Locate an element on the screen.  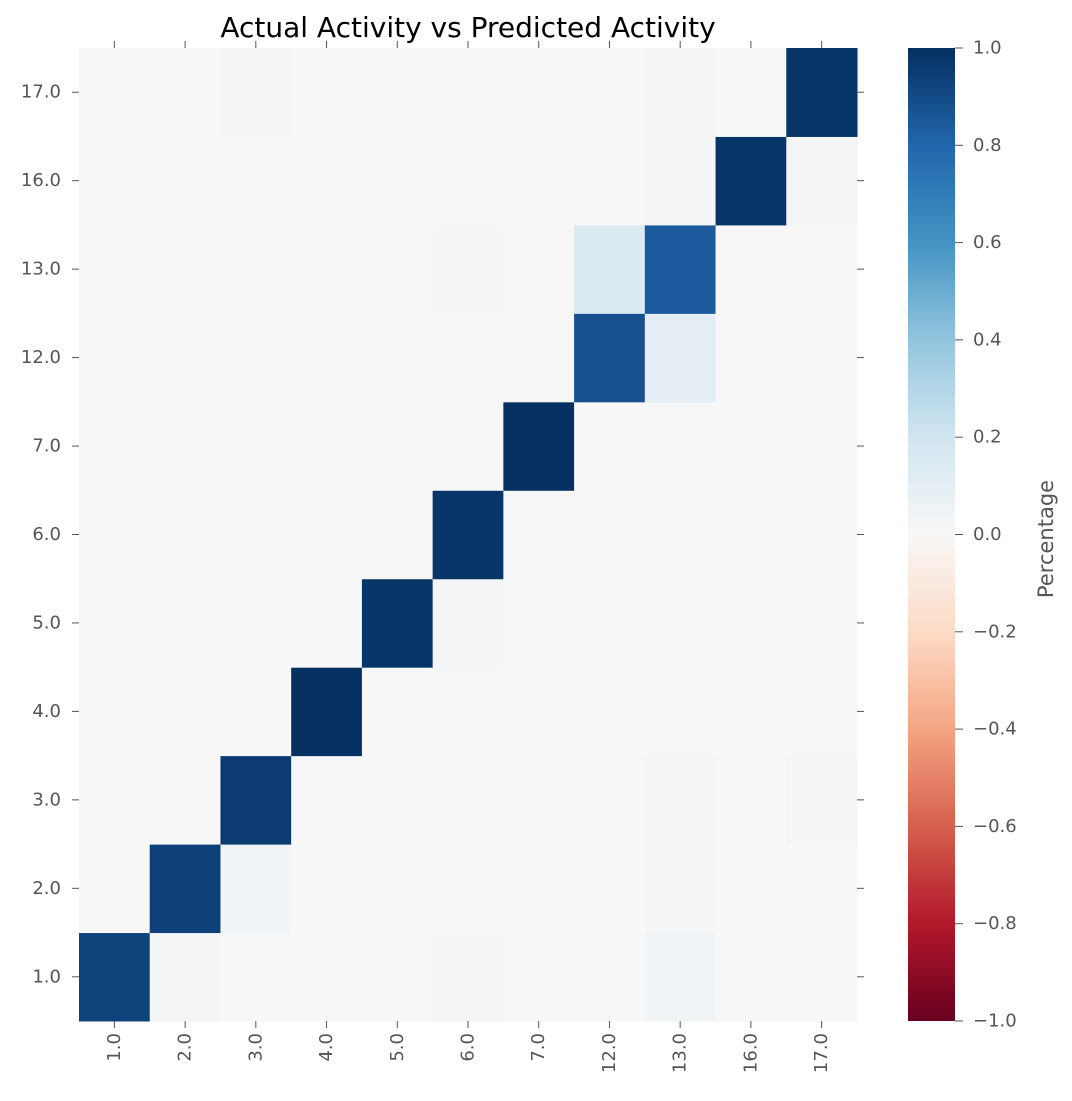
x-tick-label: 1.0 is located at coordinates (114, 1047).